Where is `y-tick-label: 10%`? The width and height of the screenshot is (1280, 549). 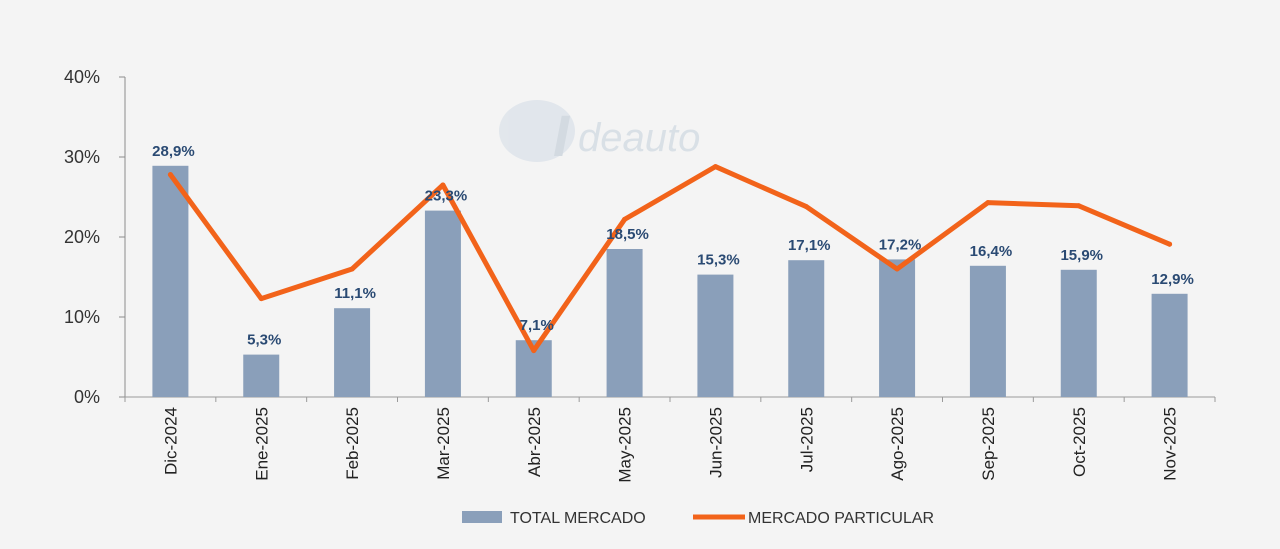
y-tick-label: 10% is located at coordinates (82, 317).